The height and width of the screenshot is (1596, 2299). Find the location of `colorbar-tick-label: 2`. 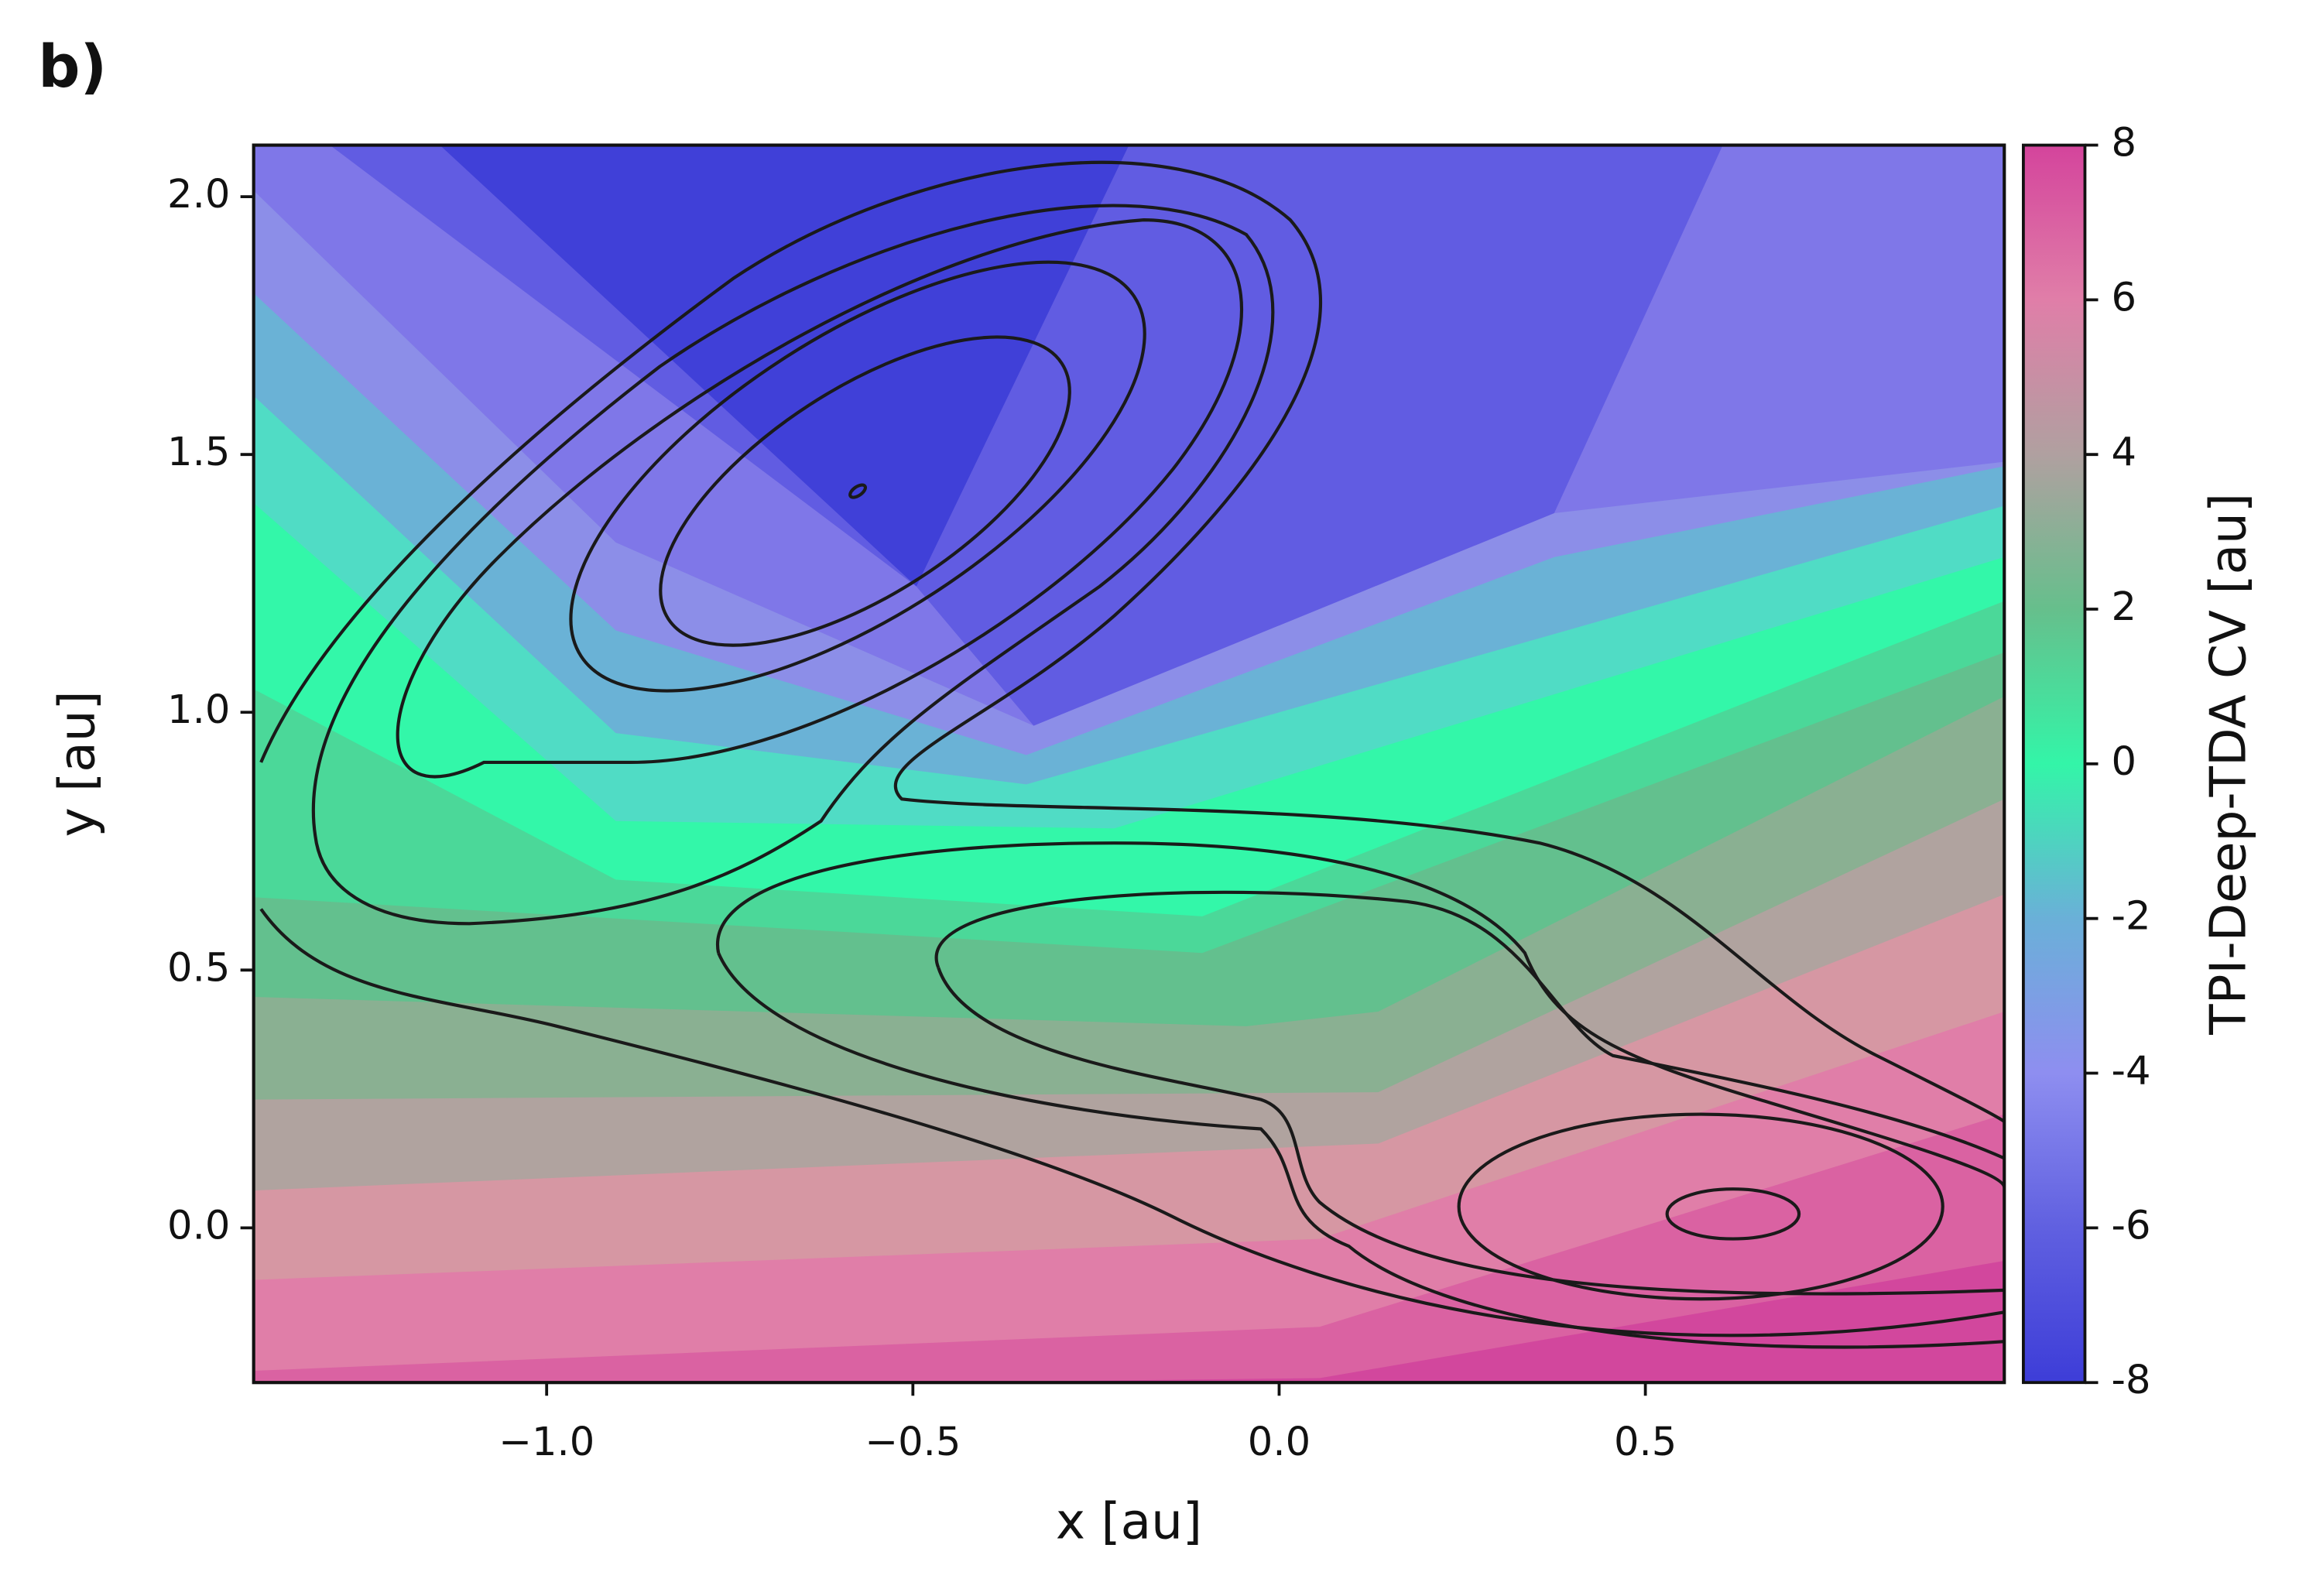

colorbar-tick-label: 2 is located at coordinates (2124, 607).